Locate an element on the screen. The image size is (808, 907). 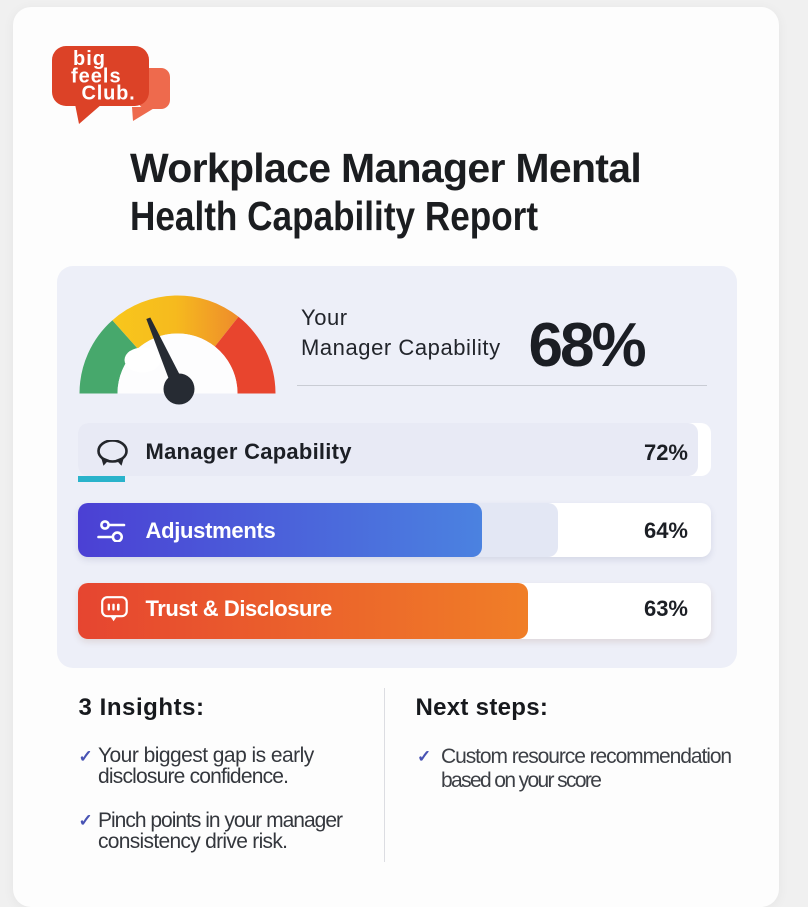
svg-text: feels is located at coordinates (96, 77).